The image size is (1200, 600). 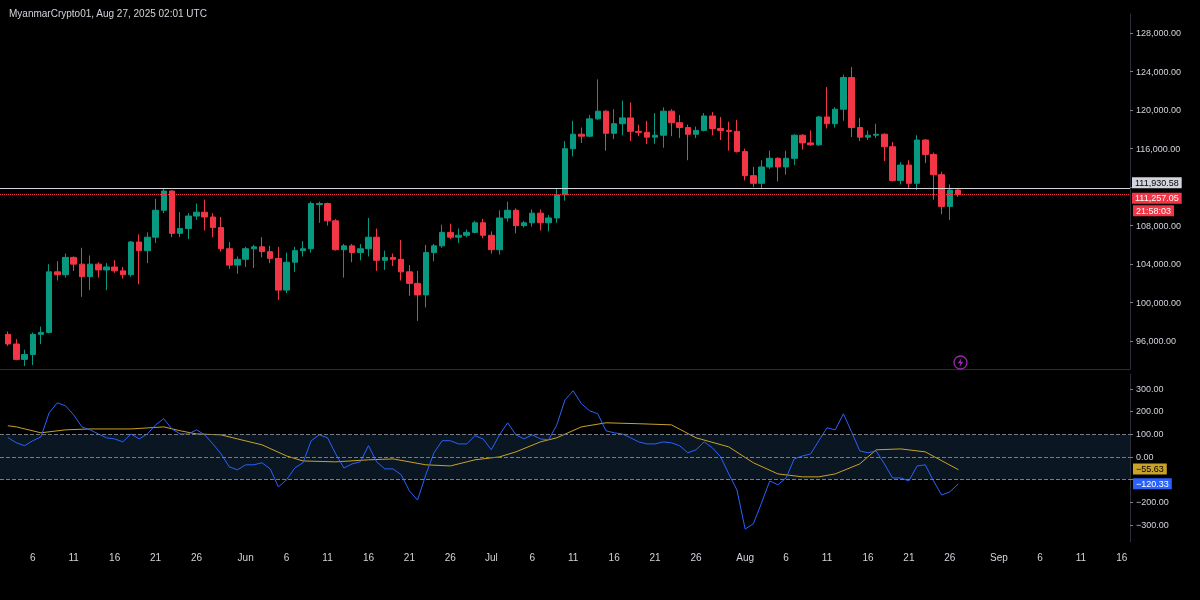 What do you see at coordinates (108, 13) in the screenshot?
I see `chart-title: MyanmarCrypto01, Aug 27, 2025 02:01 UTC` at bounding box center [108, 13].